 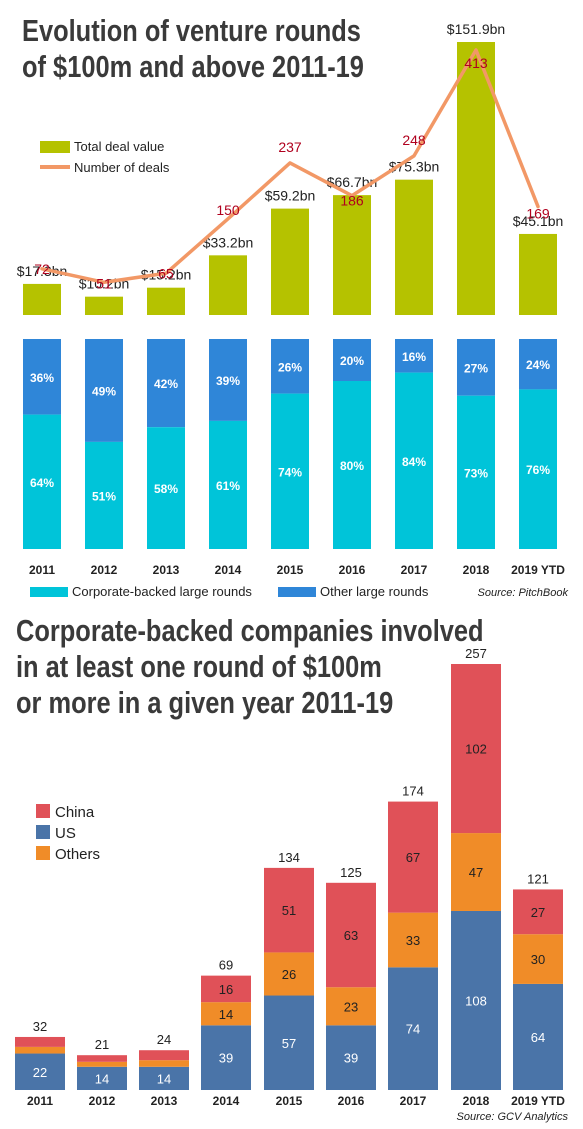 What do you see at coordinates (413, 1101) in the screenshot?
I see `chart3-x-tick-label: 2017` at bounding box center [413, 1101].